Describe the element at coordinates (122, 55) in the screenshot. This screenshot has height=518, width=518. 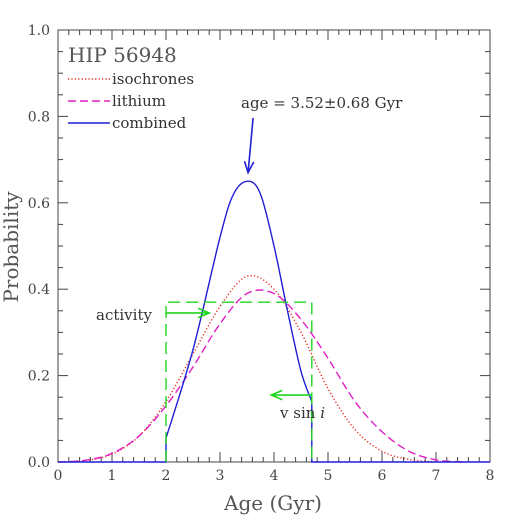
I see `chart-title: HIP 56948` at that location.